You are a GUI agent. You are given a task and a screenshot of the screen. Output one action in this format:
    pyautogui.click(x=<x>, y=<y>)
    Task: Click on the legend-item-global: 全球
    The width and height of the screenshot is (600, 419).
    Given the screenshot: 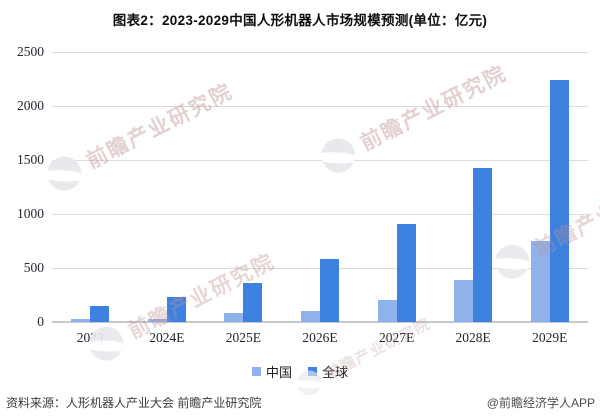 What is the action you would take?
    pyautogui.click(x=328, y=371)
    